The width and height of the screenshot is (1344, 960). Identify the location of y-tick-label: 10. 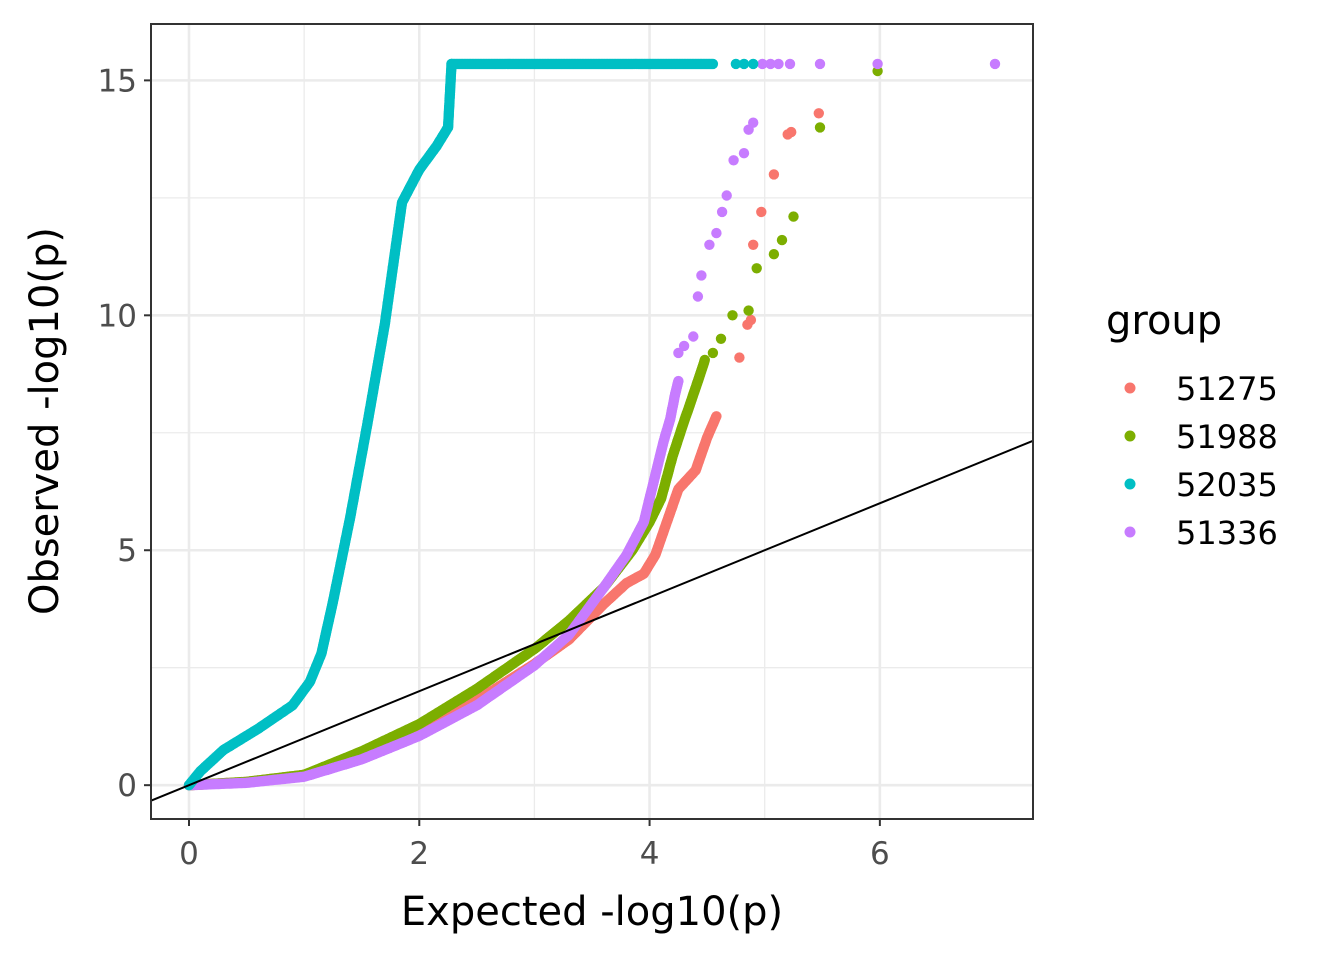
(117, 316).